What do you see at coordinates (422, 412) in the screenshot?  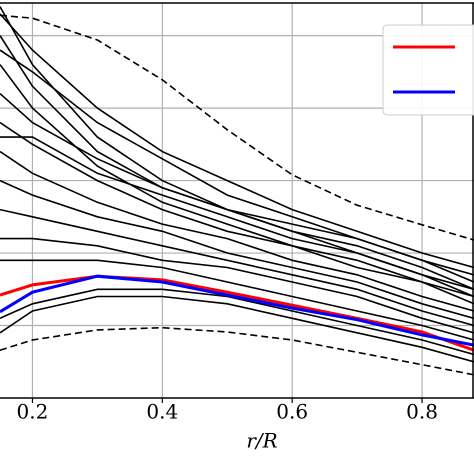 I see `x-tick-label: 0.8` at bounding box center [422, 412].